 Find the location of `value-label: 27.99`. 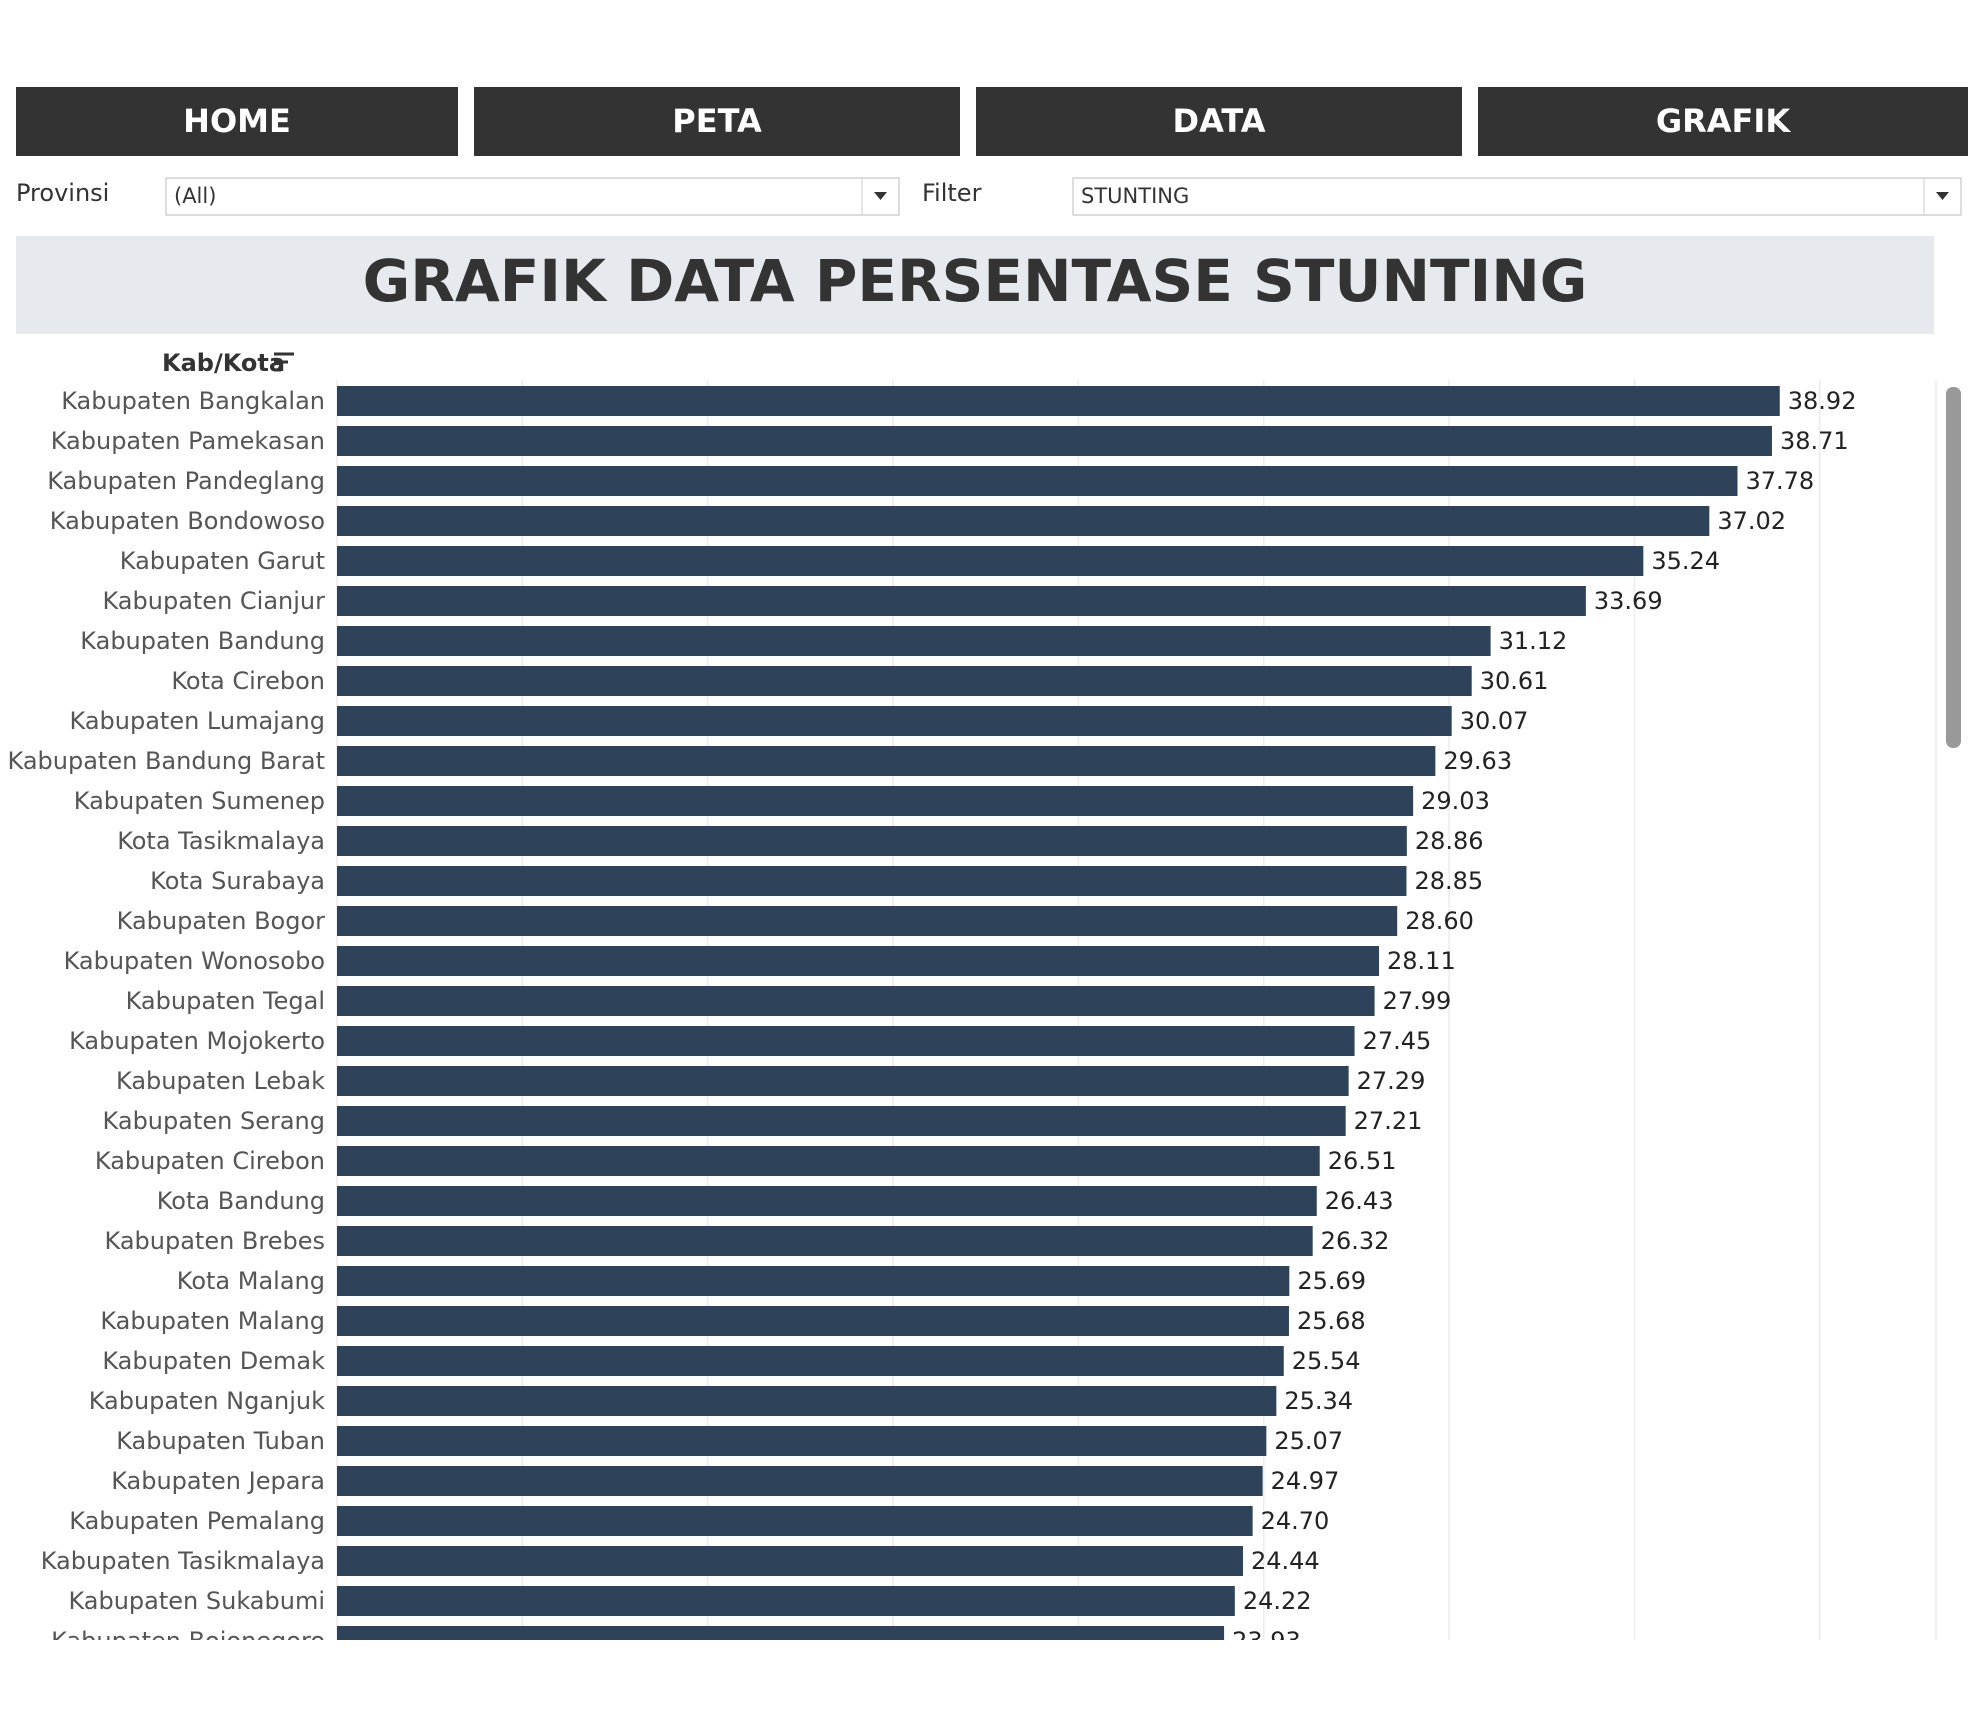

value-label: 27.99 is located at coordinates (1417, 1001).